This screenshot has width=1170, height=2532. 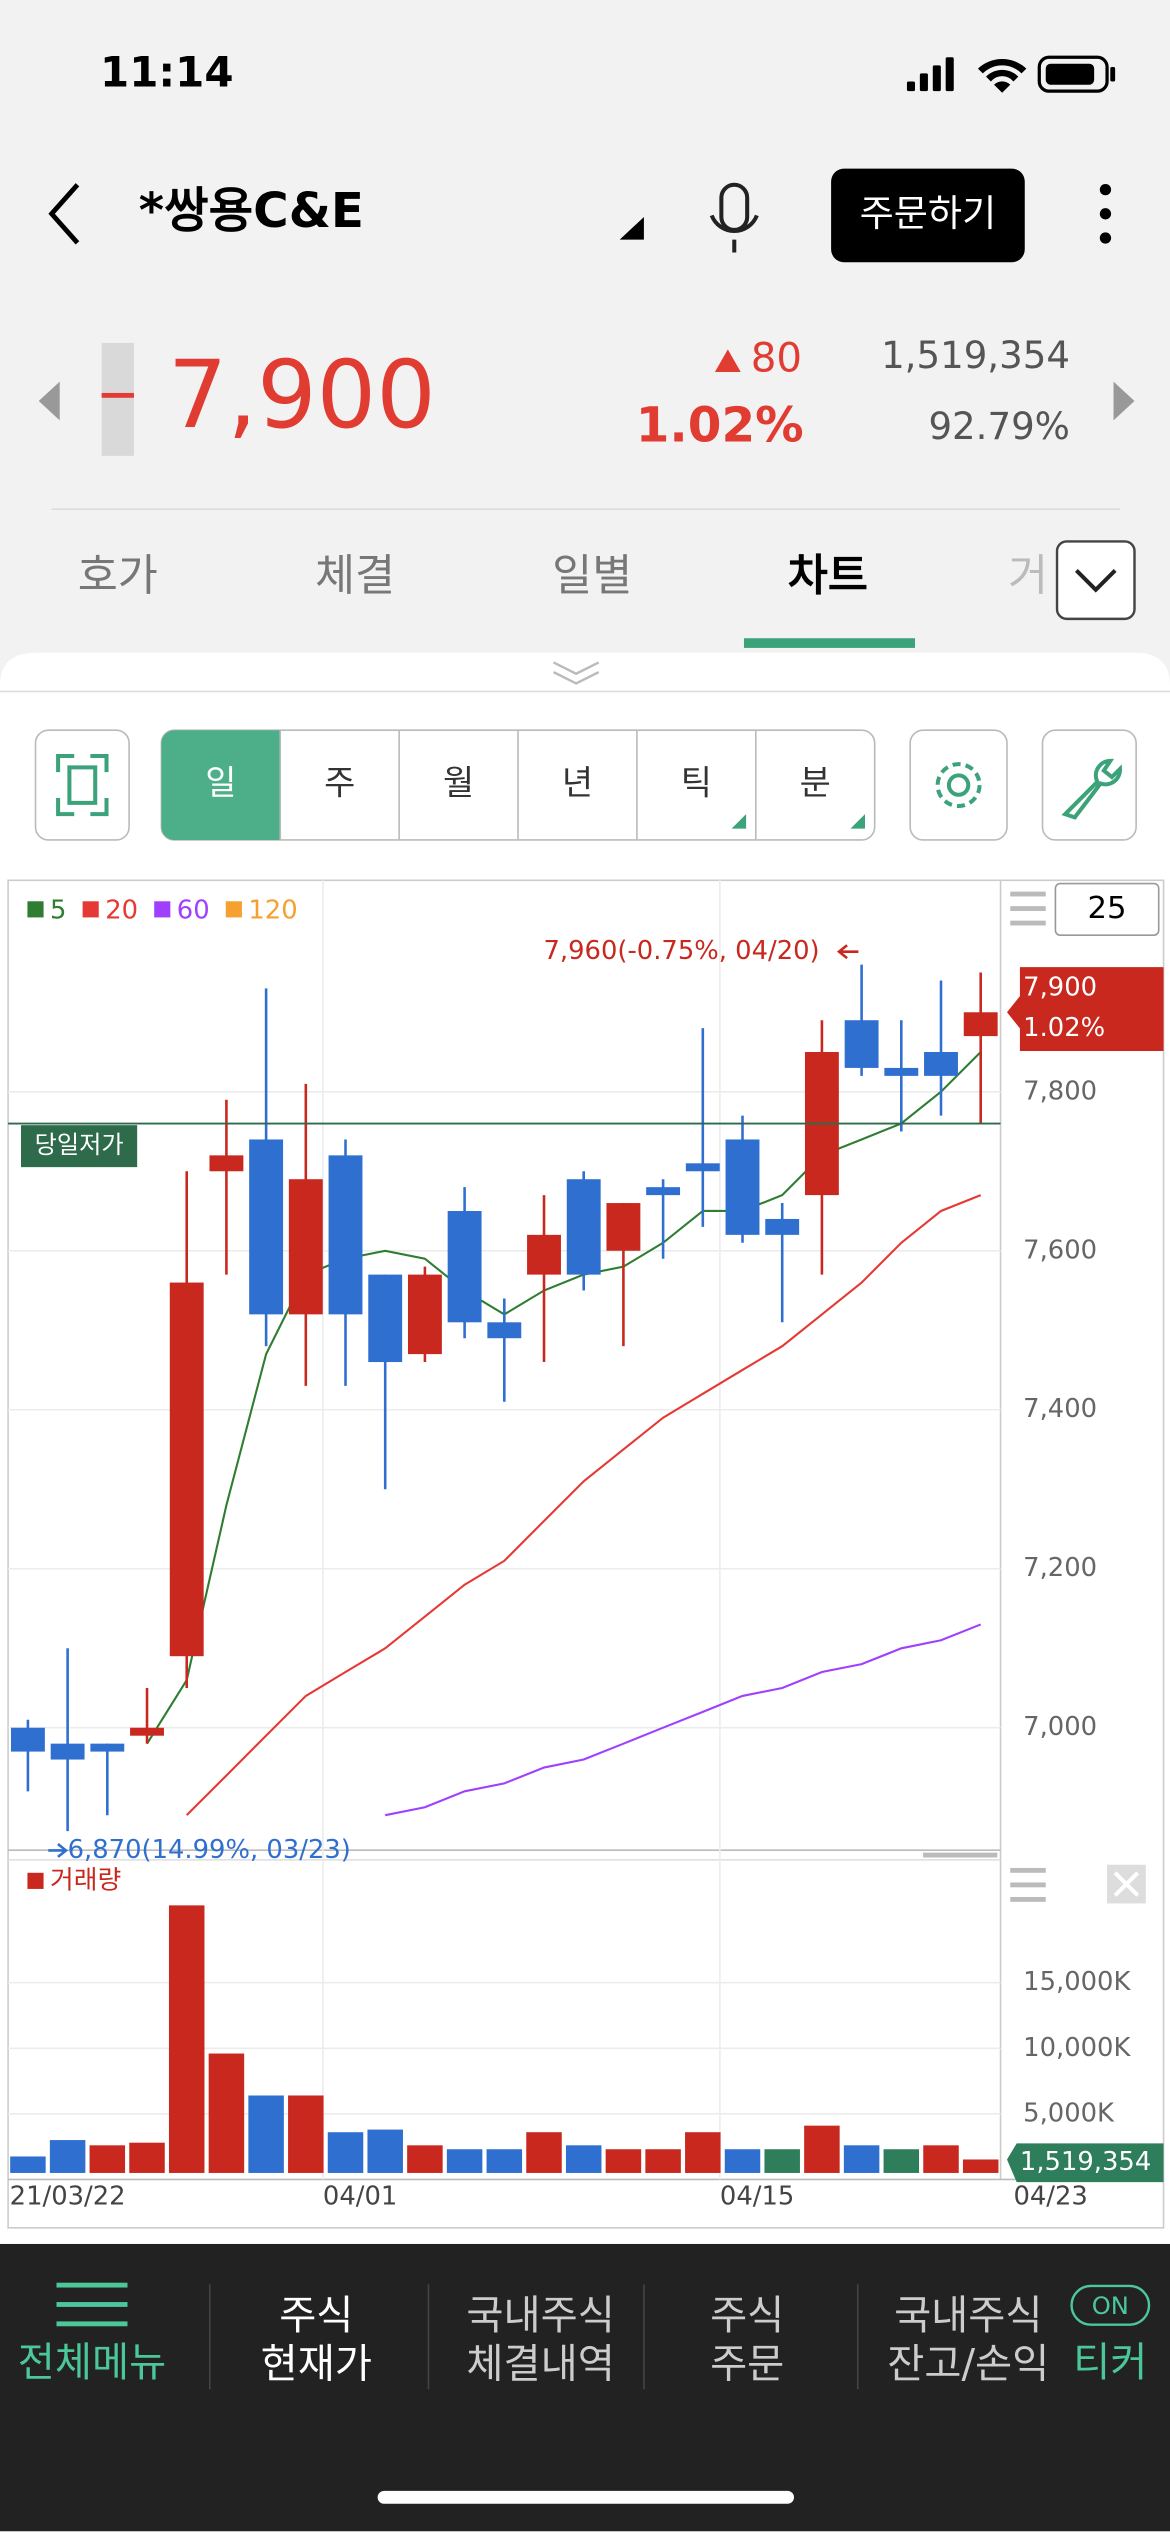 I want to click on period-button: 년, so click(x=577, y=783).